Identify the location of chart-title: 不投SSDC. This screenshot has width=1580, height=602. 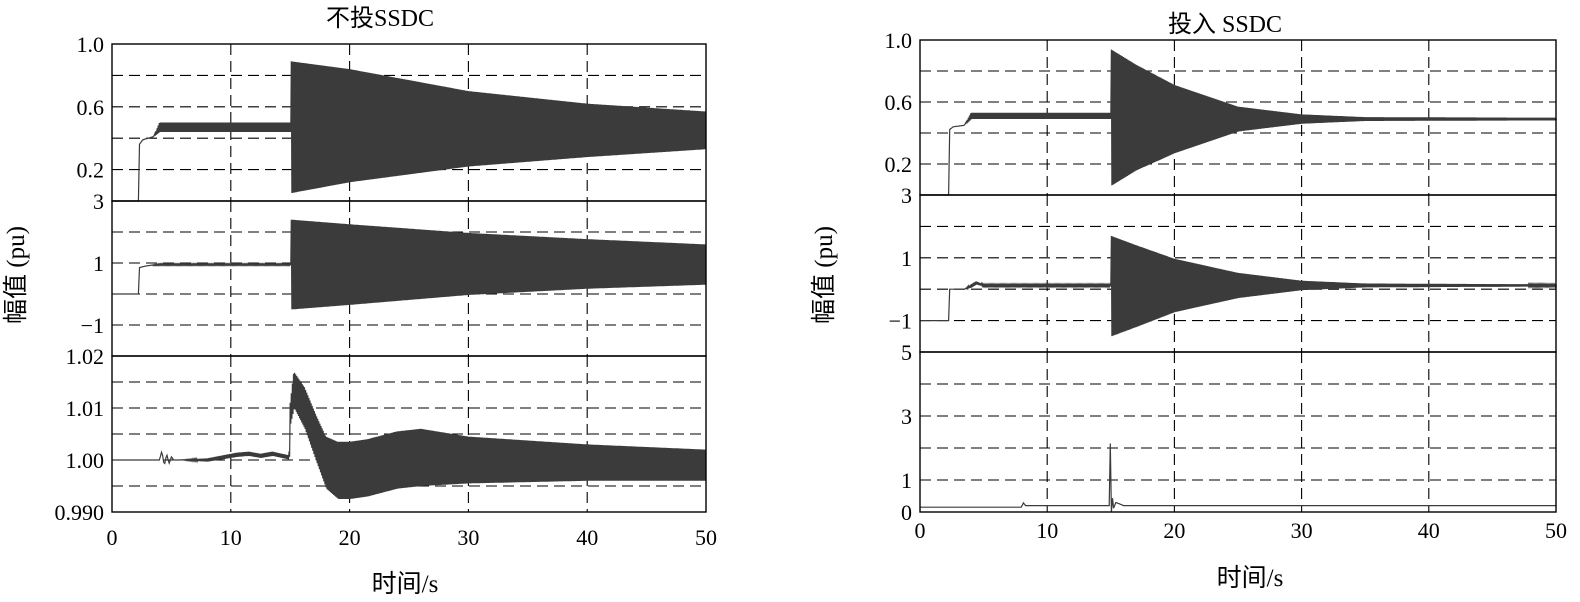
(380, 18).